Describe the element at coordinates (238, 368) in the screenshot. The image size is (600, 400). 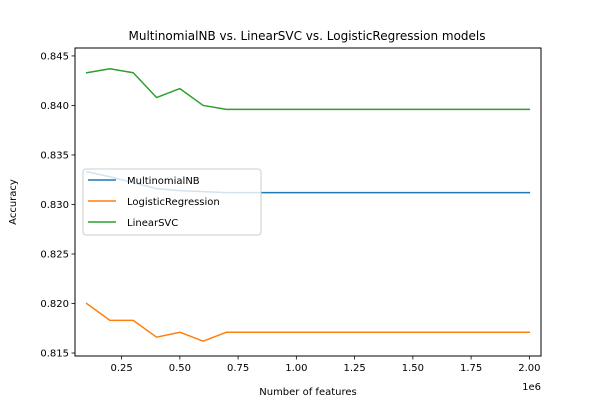
I see `x-tick-label: 0.75` at that location.